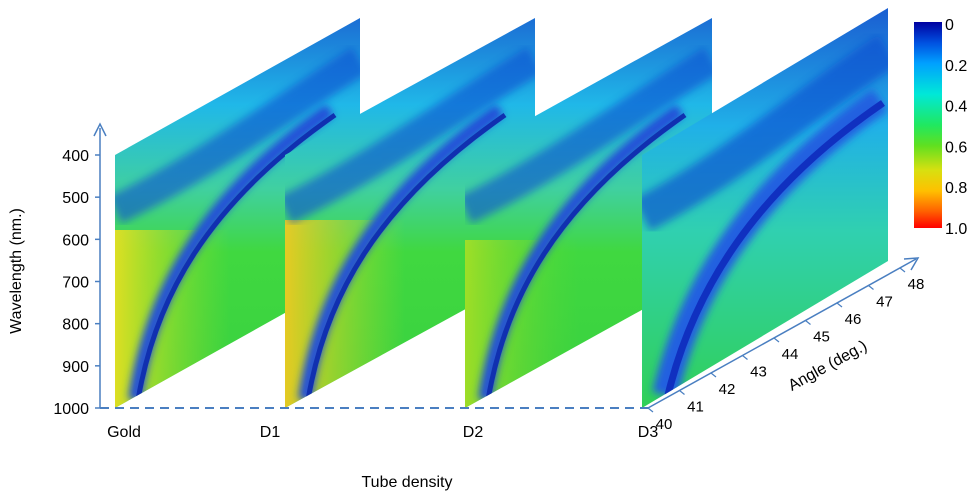  I want to click on colorbar-tick-label: 0.6, so click(956, 147).